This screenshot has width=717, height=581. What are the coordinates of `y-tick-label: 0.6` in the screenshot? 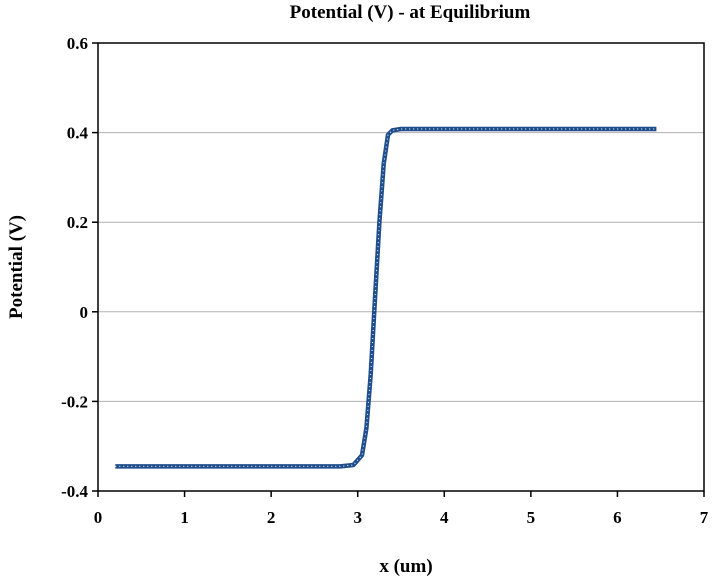 It's located at (77, 43).